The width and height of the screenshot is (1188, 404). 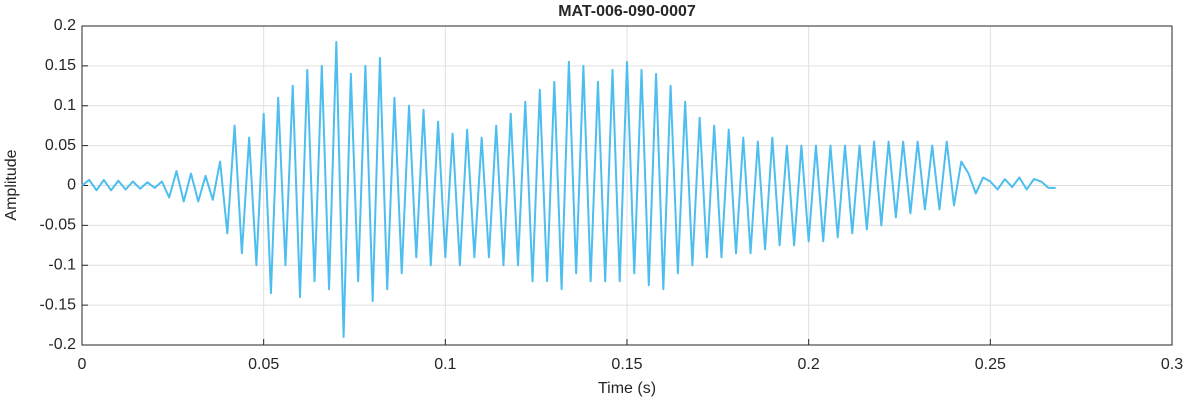 I want to click on y-tick-label: -0.15, so click(x=58, y=304).